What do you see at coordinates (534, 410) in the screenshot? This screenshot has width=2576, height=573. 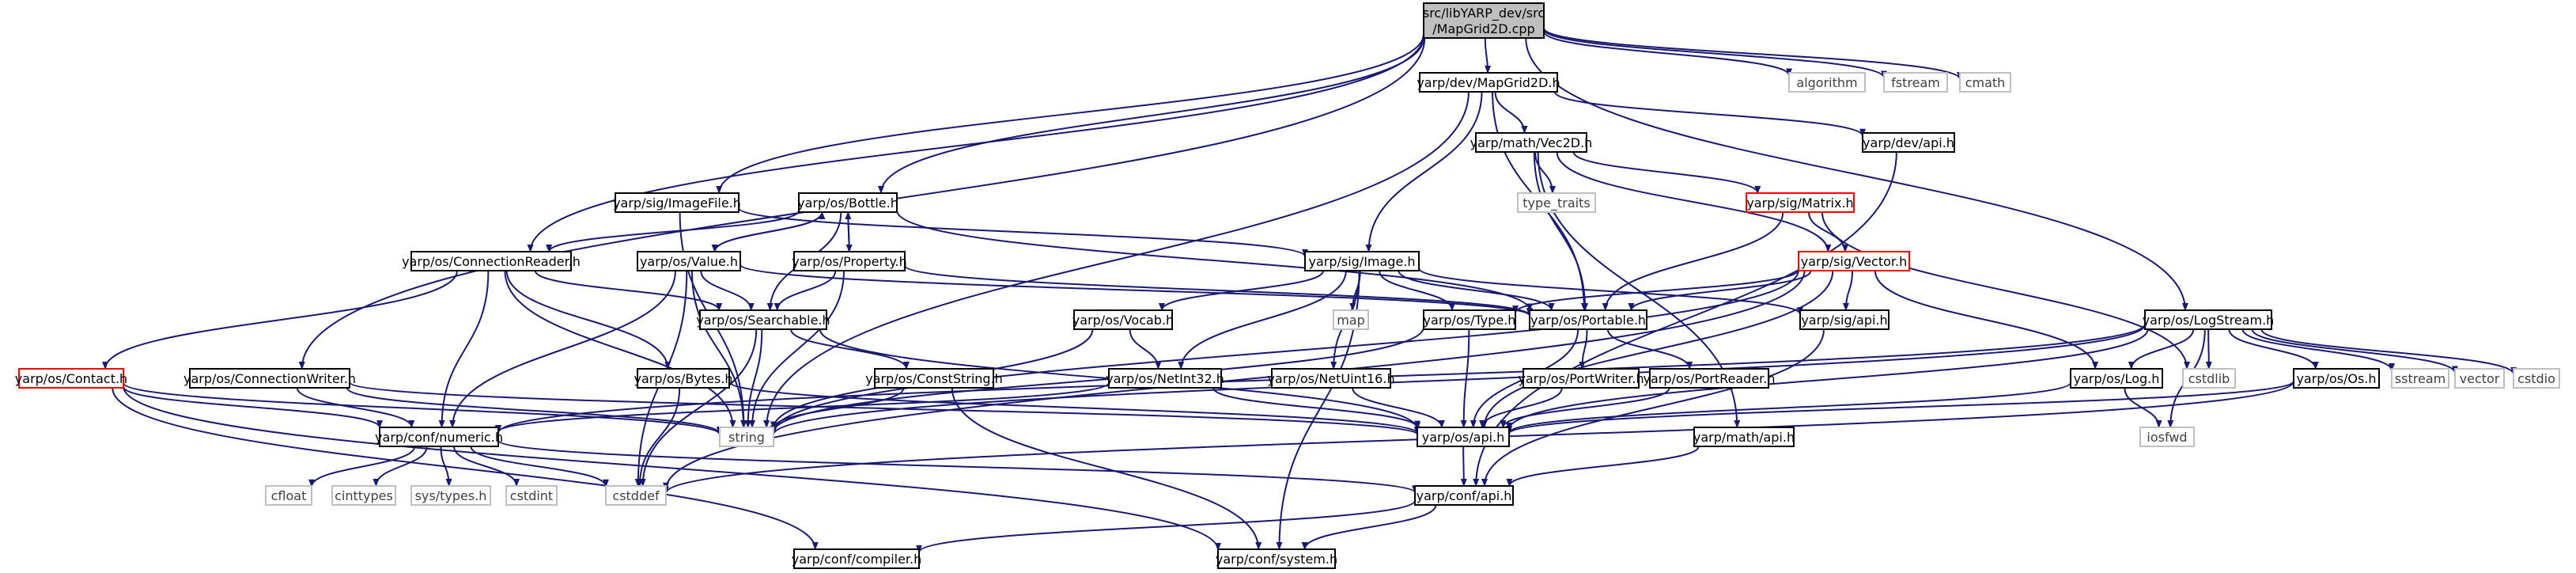 I see `edge-connwriter-to-string` at bounding box center [534, 410].